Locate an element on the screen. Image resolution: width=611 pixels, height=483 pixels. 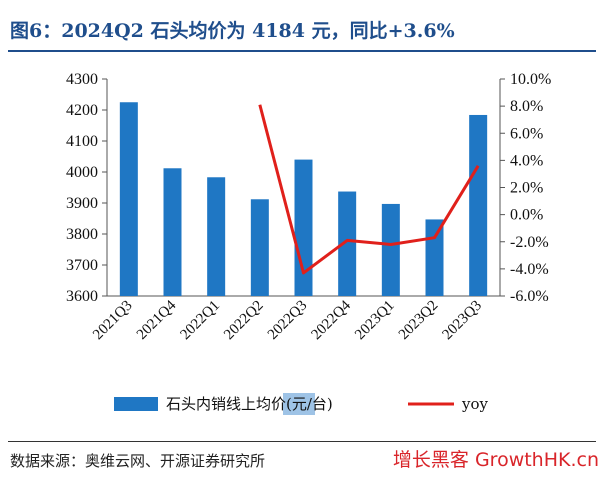
watermark: 增长黑客 GrowthHK.cn is located at coordinates (495, 460).